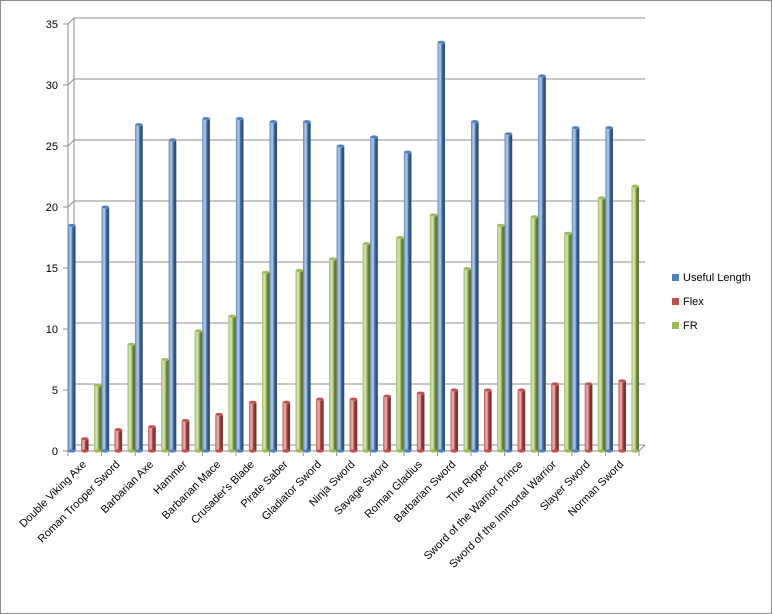  Describe the element at coordinates (693, 302) in the screenshot. I see `legend-label: Flex` at that location.